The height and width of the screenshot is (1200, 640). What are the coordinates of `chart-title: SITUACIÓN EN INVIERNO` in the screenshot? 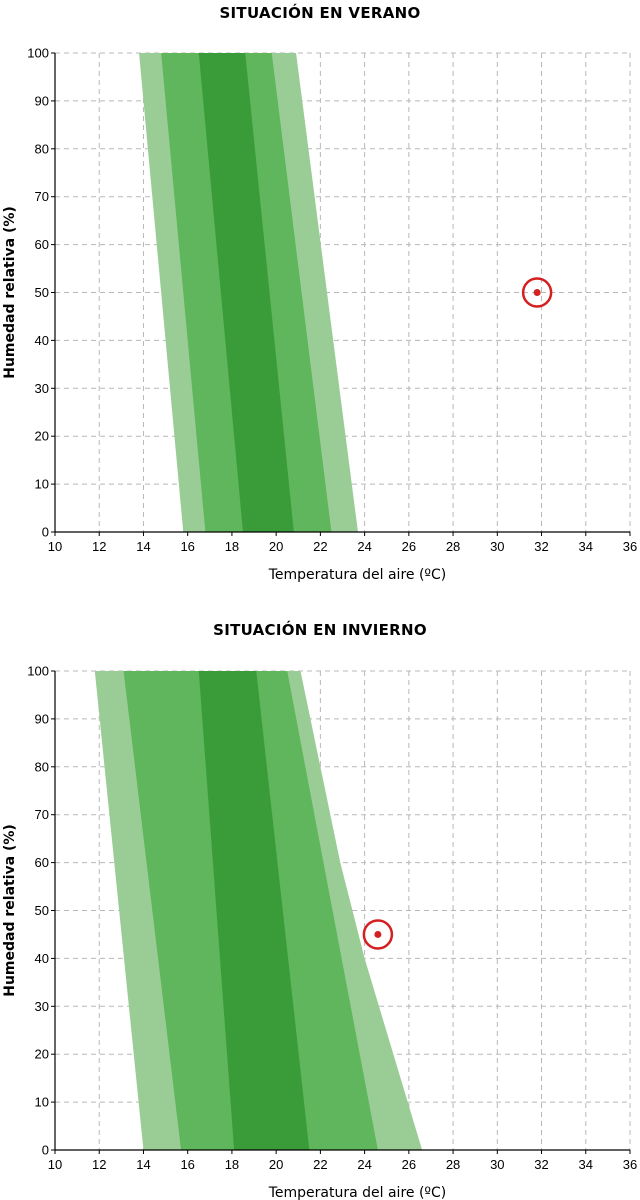 It's located at (320, 630).